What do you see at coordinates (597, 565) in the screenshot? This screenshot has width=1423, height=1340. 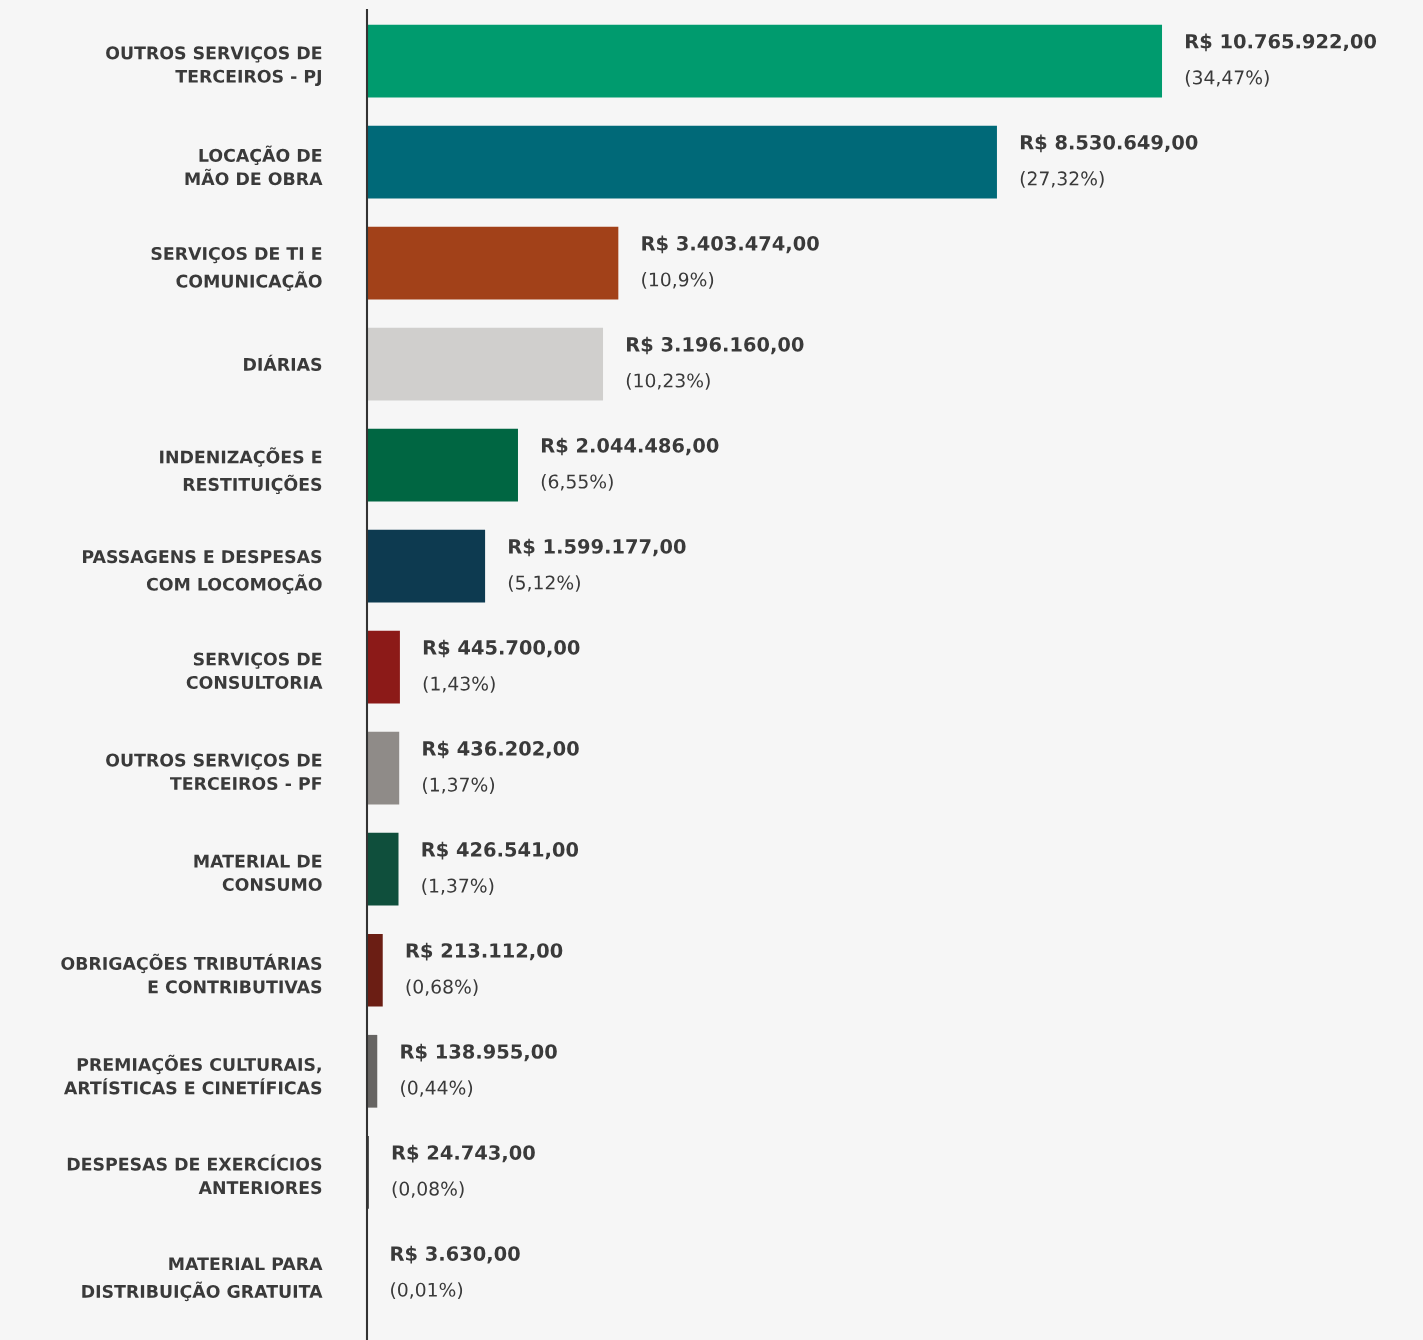 I see `data-label: R$ 1.599.177,00 (5,12%)` at bounding box center [597, 565].